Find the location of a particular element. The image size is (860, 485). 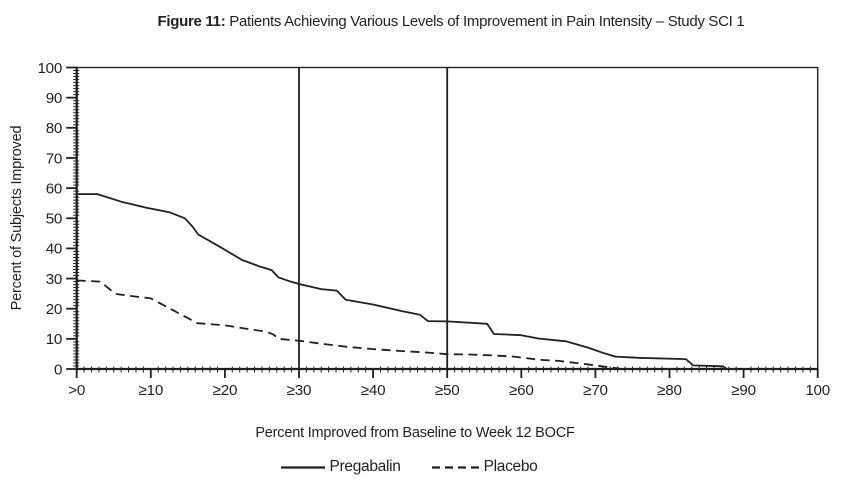

y-tick-label: 70 is located at coordinates (54, 158).